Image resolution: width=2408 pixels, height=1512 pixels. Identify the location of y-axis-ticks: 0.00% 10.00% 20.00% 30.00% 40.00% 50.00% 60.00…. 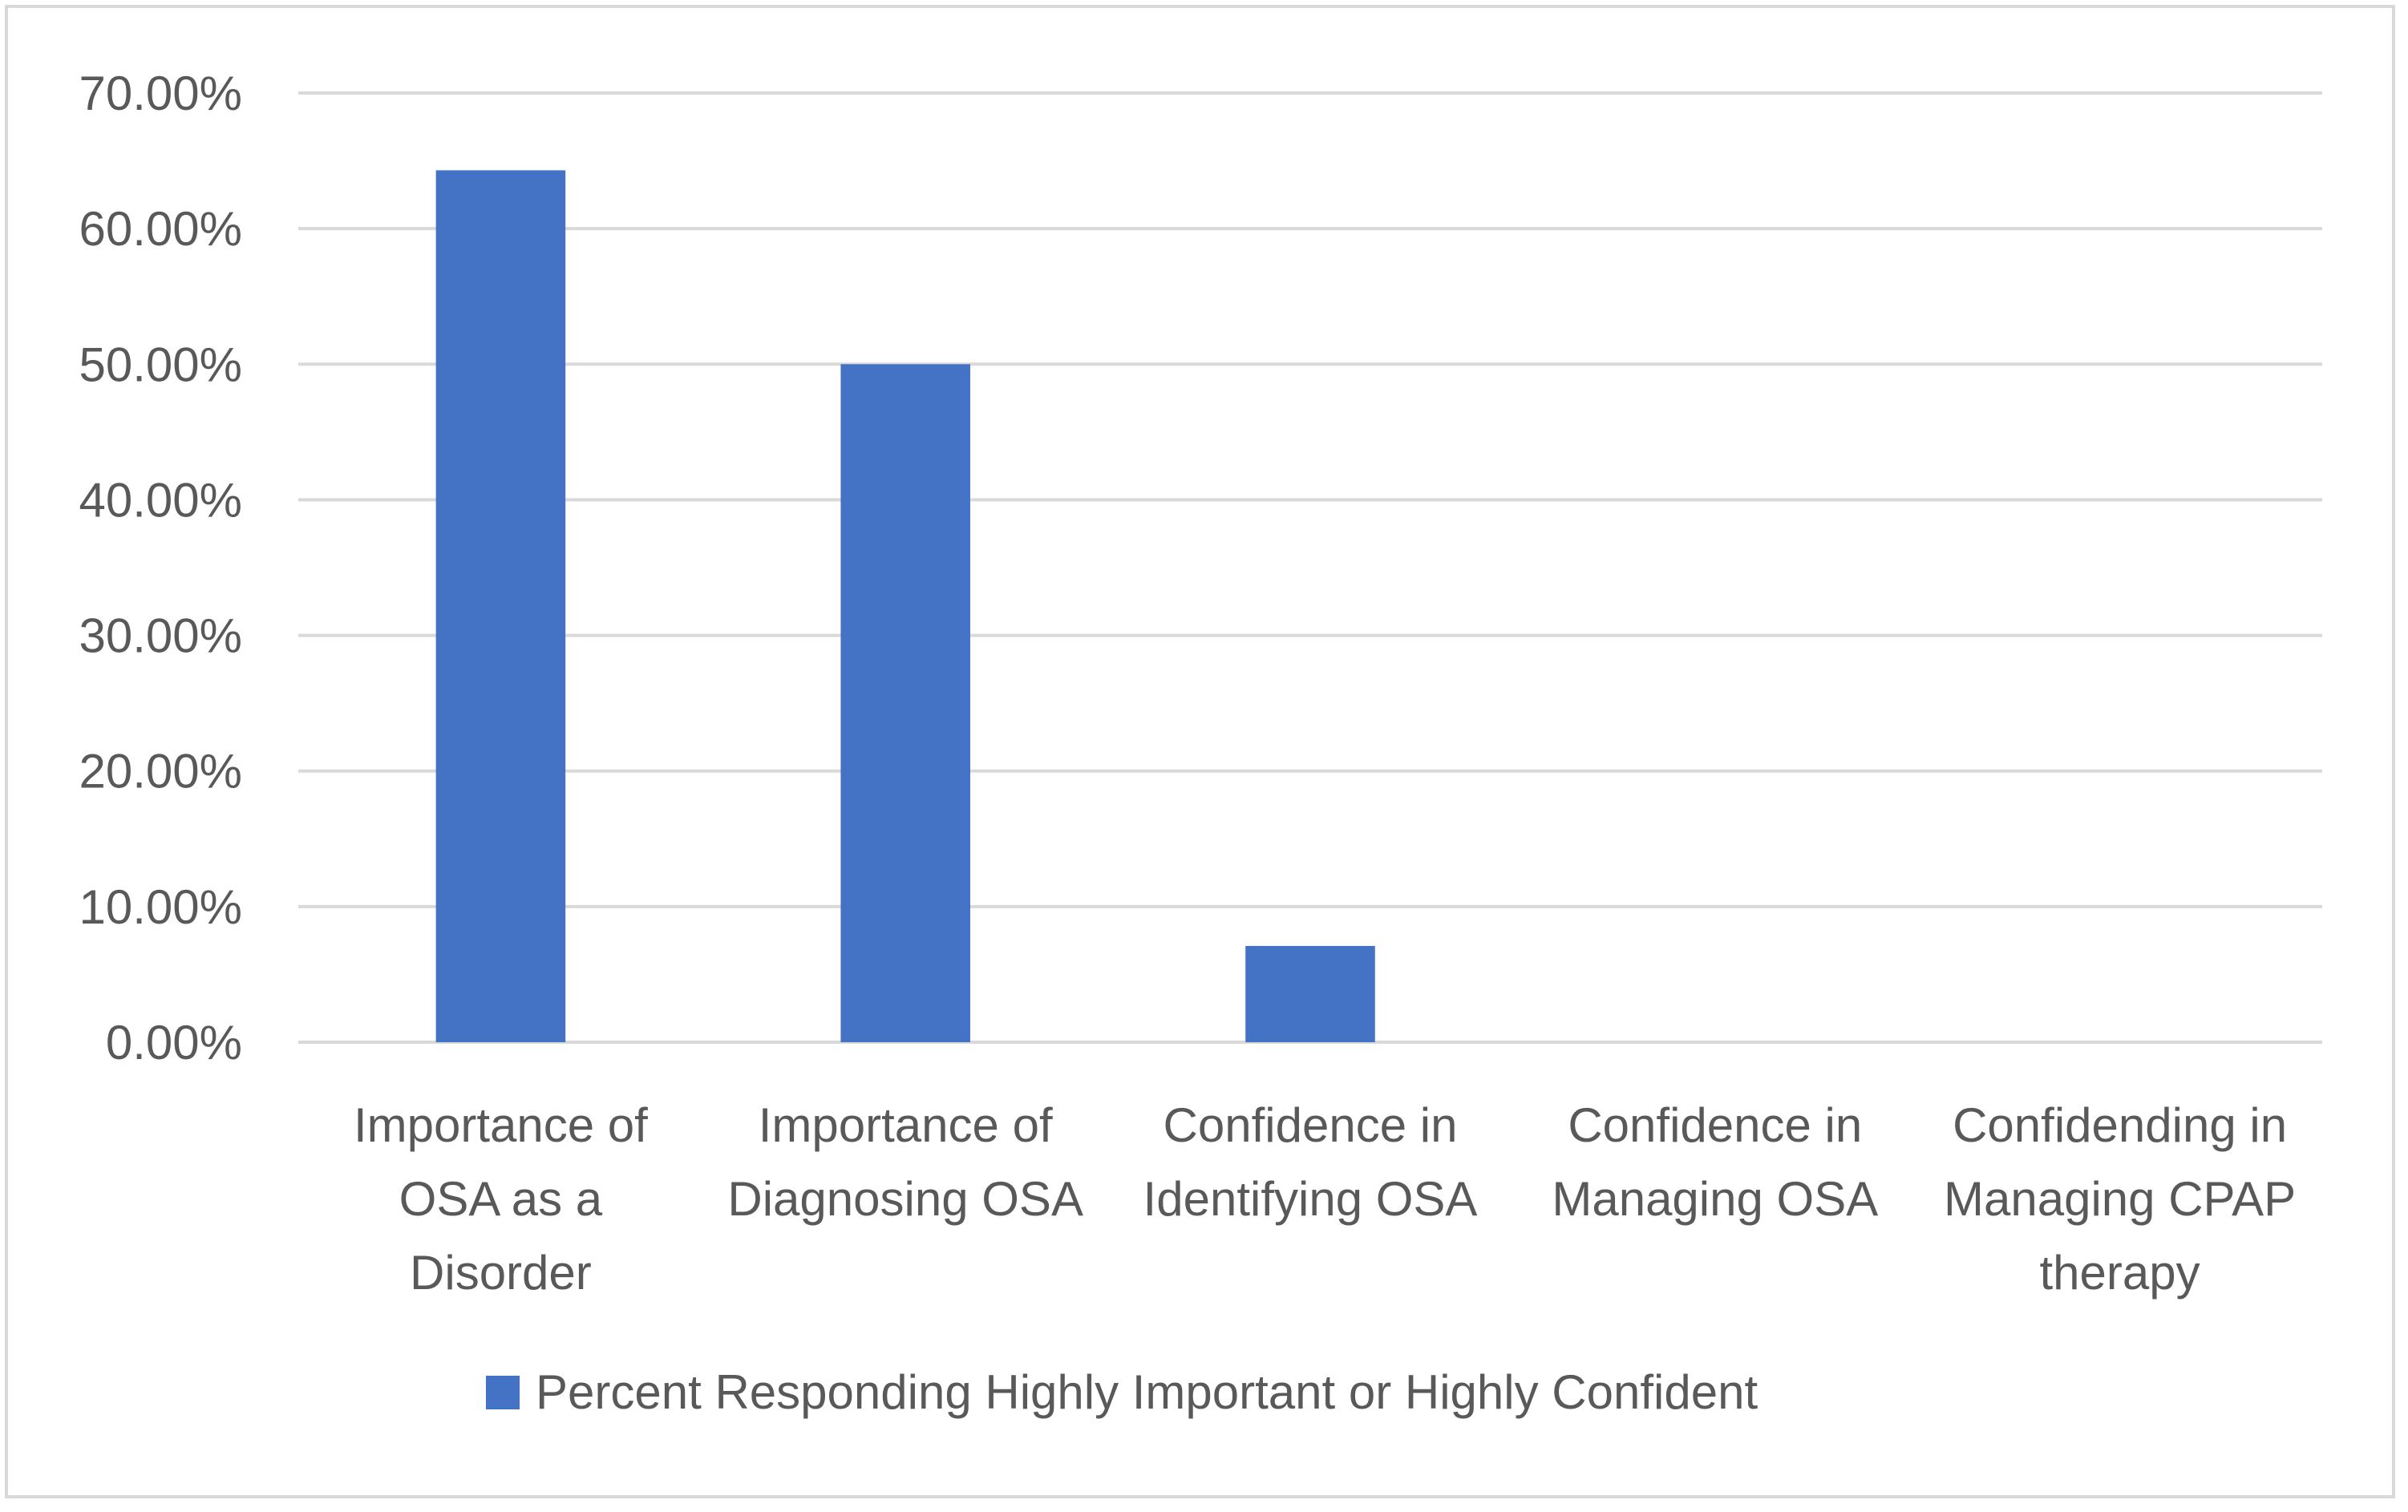
(161, 568).